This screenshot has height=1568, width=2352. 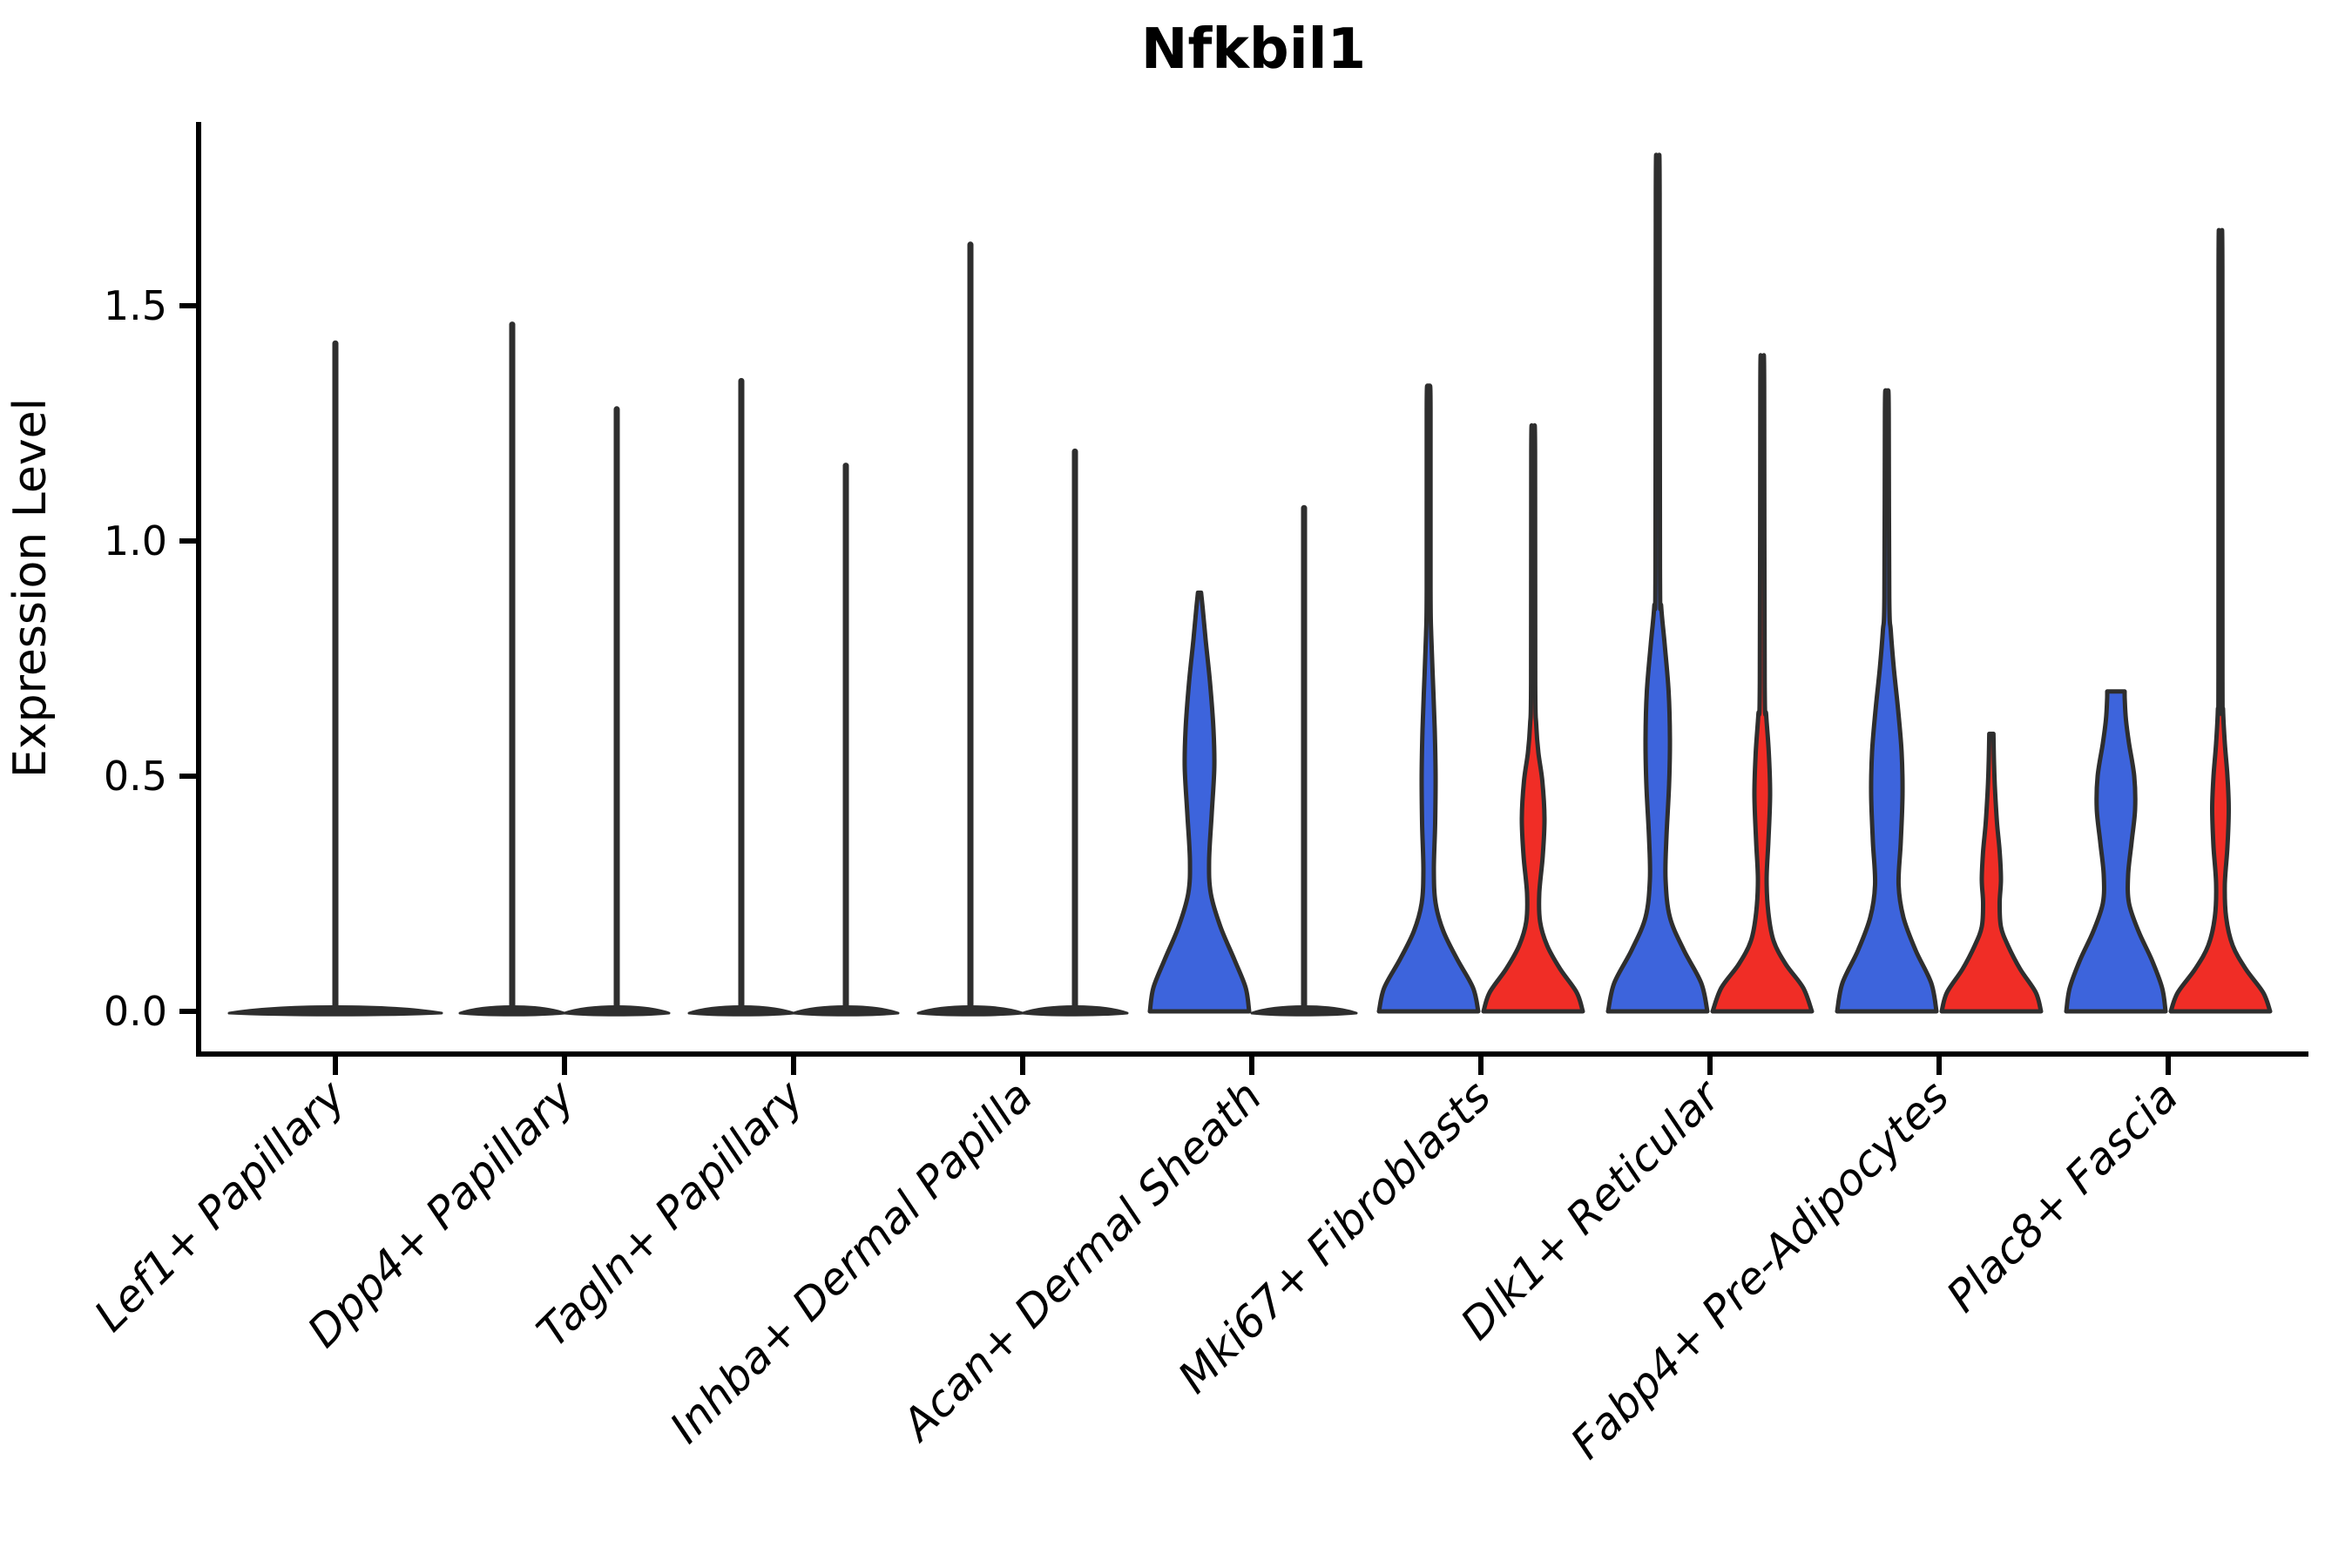 What do you see at coordinates (1887, 701) in the screenshot?
I see `violin-Fabp4-left` at bounding box center [1887, 701].